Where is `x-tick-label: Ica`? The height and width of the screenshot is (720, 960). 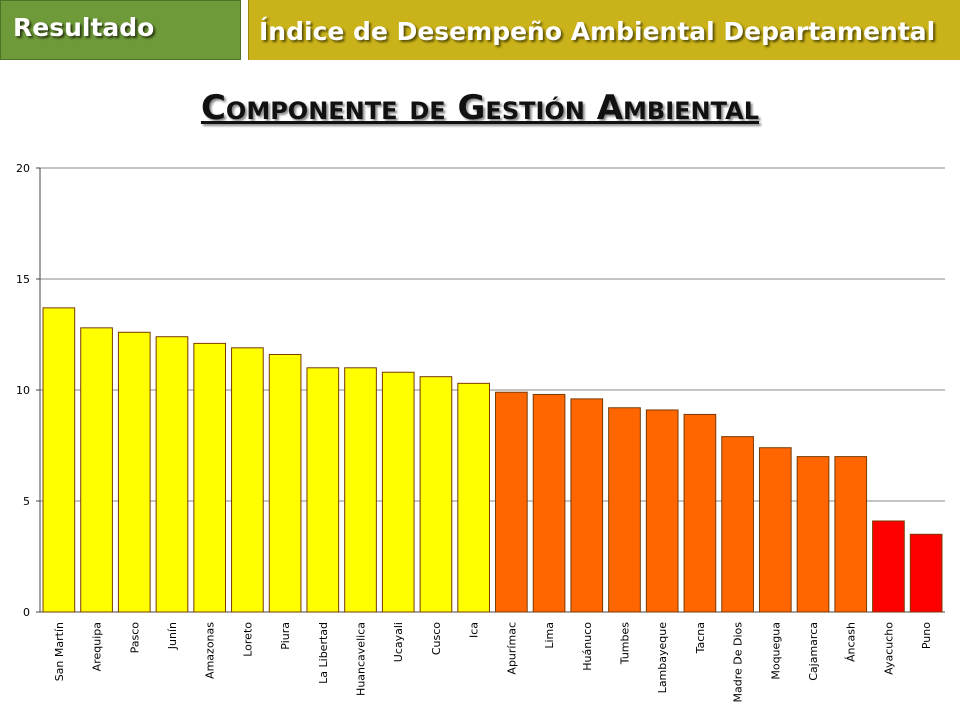
x-tick-label: Ica is located at coordinates (474, 630).